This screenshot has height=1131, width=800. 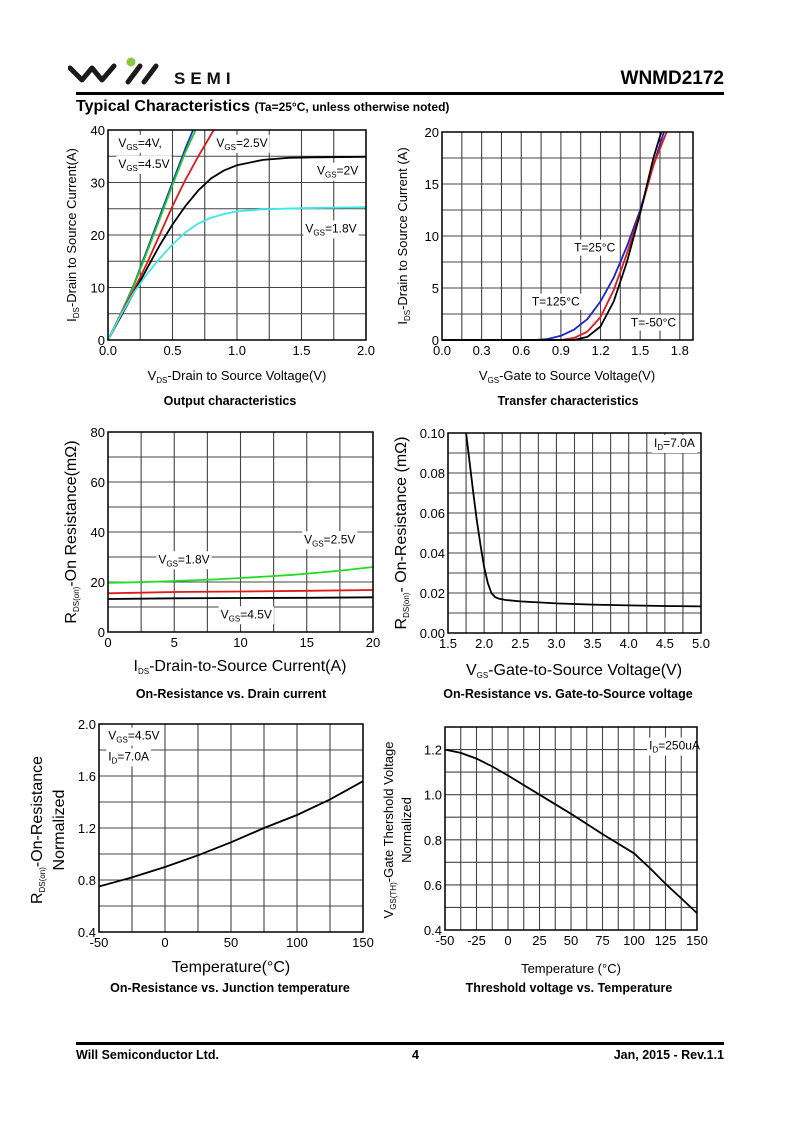 What do you see at coordinates (407, 315) in the screenshot?
I see `y-axis-label-sub: DS` at bounding box center [407, 315].